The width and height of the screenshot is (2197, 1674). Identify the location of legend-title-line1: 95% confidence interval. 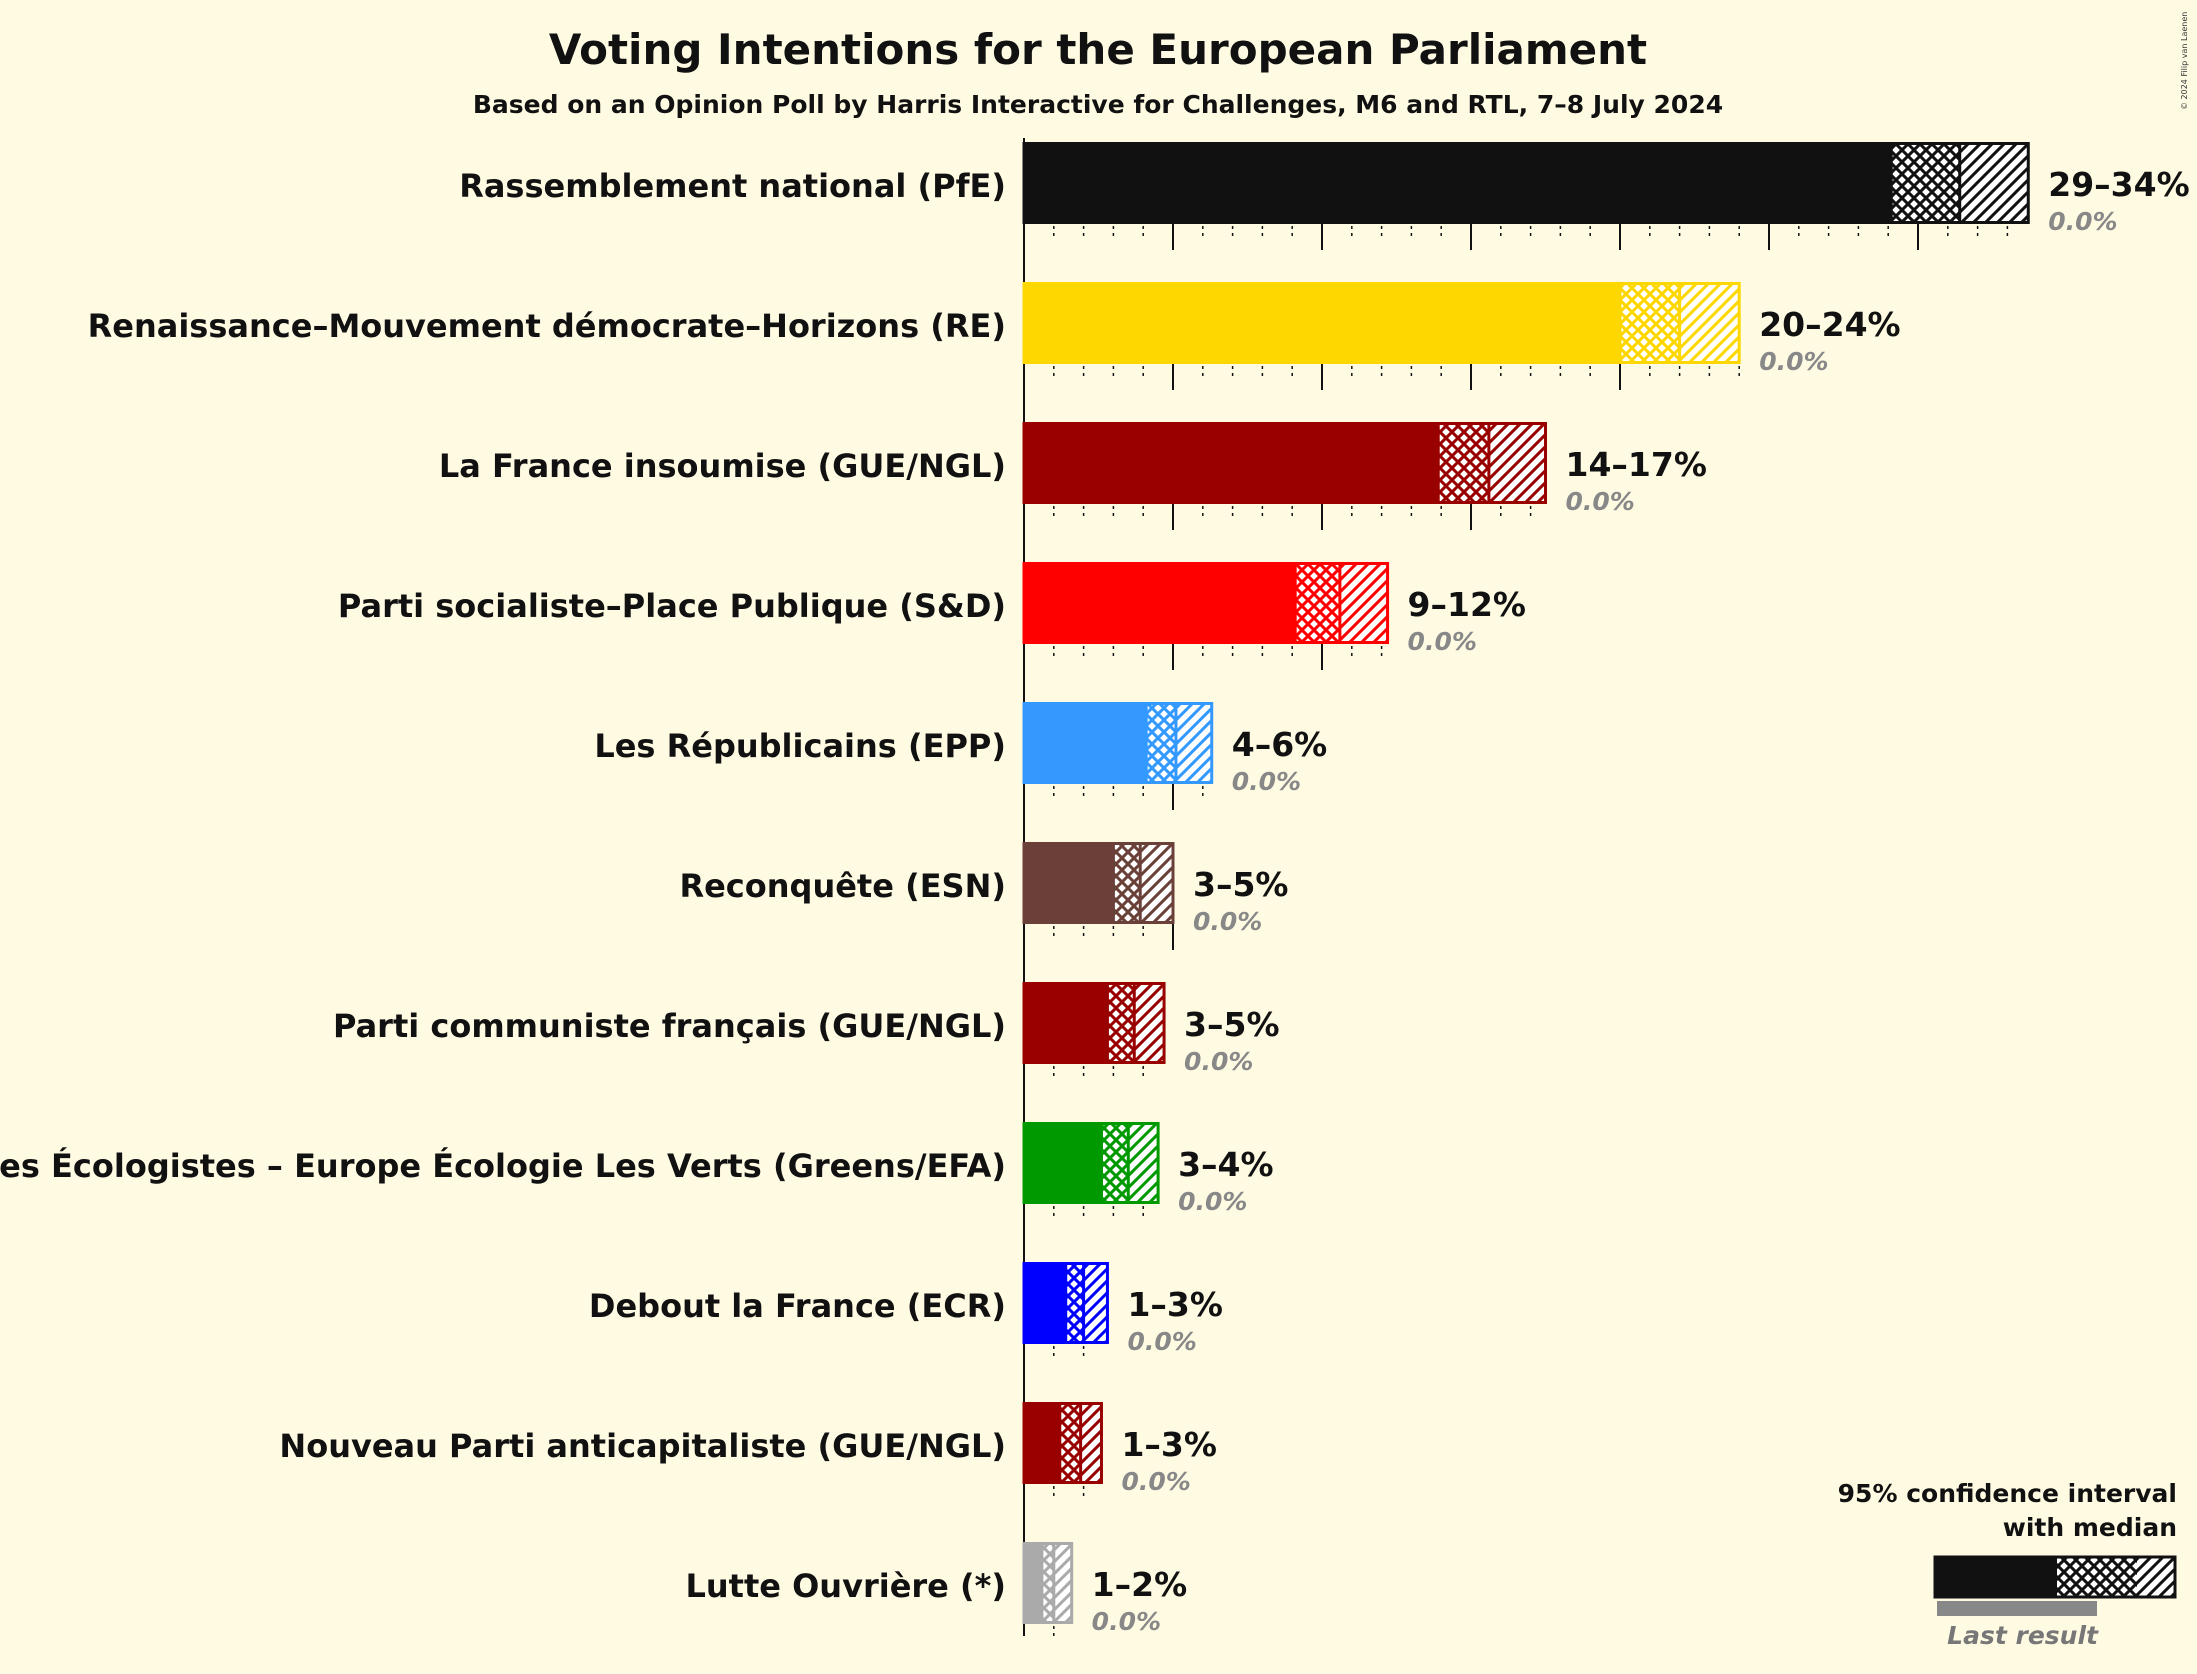
(2007, 1493).